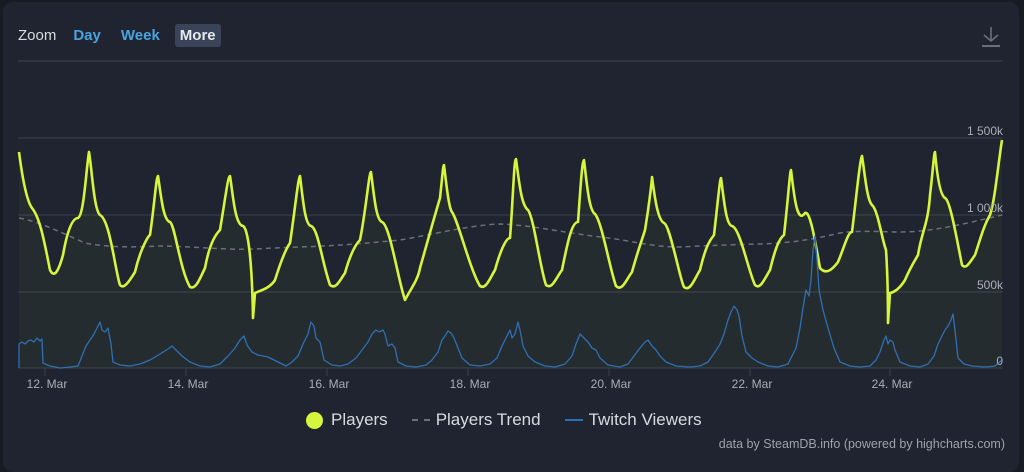 The image size is (1024, 472). Describe the element at coordinates (470, 384) in the screenshot. I see `x-tick-18-mar: 18. Mar` at that location.